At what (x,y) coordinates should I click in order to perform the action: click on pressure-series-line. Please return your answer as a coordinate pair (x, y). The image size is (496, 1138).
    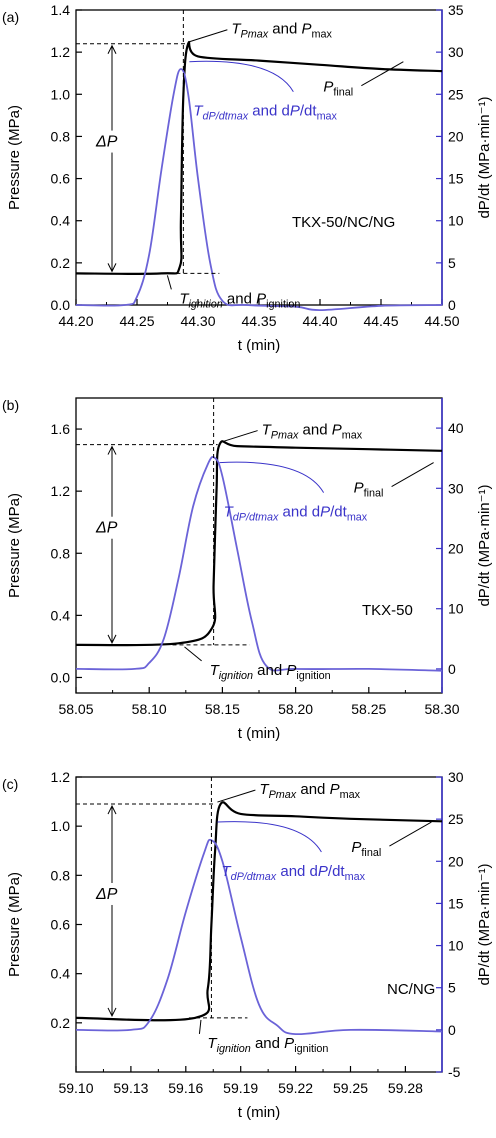
    Looking at the image, I should click on (259, 543).